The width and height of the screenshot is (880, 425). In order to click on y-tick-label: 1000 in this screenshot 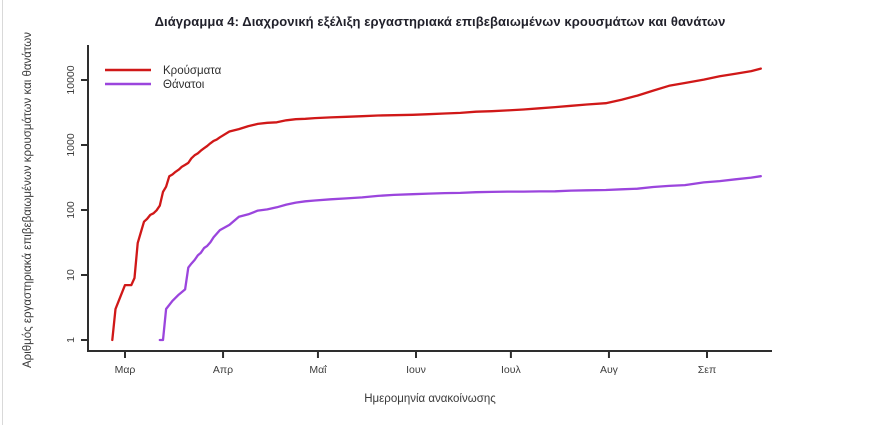, I will do `click(71, 145)`.